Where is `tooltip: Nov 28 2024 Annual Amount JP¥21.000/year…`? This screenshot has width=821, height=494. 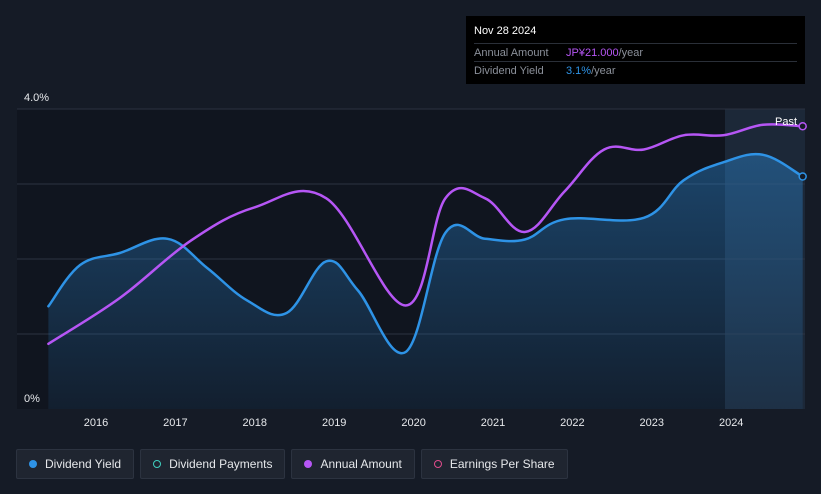 tooltip: Nov 28 2024 Annual Amount JP¥21.000/year… is located at coordinates (635, 50).